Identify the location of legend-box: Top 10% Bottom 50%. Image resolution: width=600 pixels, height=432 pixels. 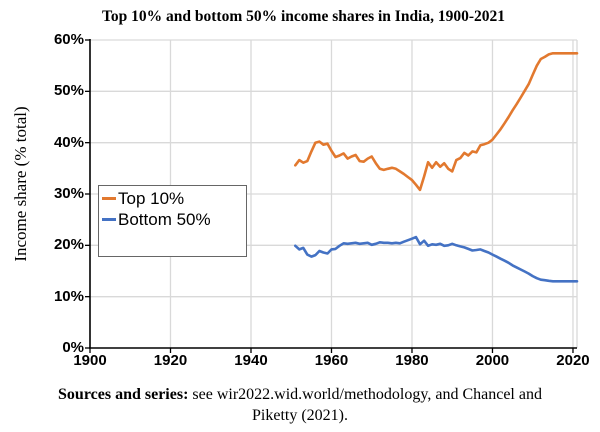
(172, 221).